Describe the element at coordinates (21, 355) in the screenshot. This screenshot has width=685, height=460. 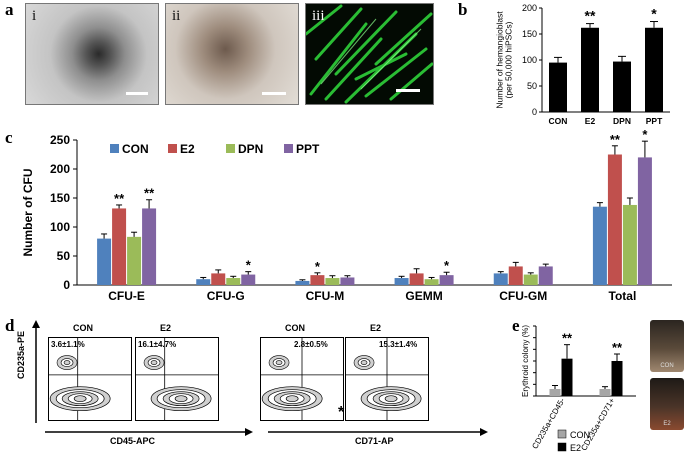
I see `flow-ylabel: CD235a-PE` at that location.